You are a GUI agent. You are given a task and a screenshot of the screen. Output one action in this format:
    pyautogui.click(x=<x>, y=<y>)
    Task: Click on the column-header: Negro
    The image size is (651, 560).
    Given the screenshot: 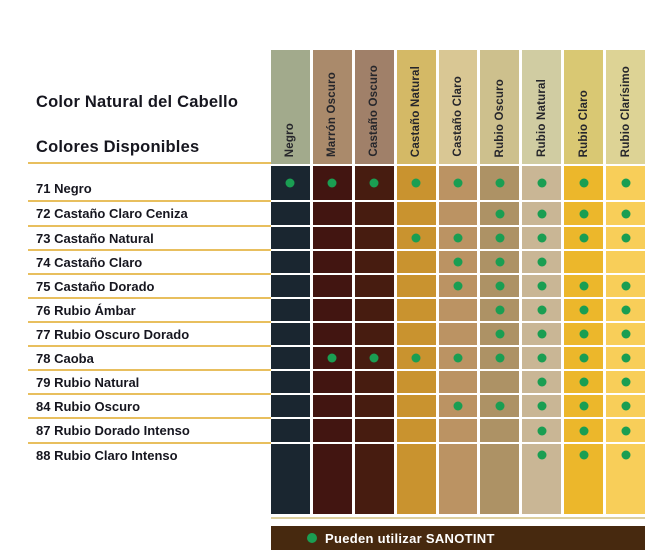 What is the action you would take?
    pyautogui.click(x=290, y=107)
    